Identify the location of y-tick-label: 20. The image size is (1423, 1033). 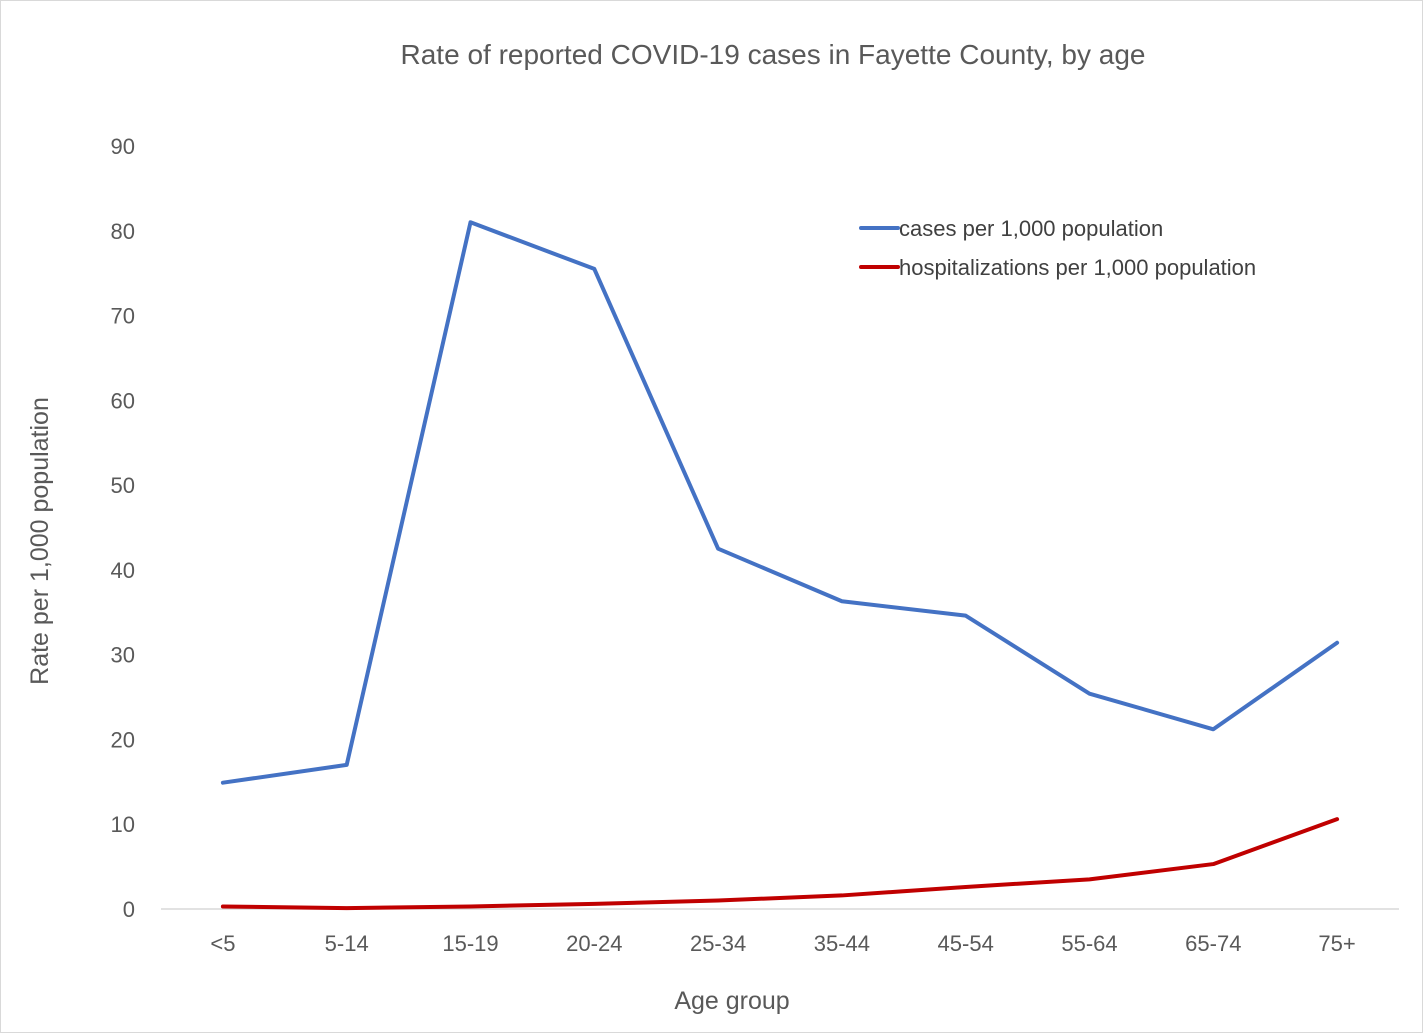
(123, 739).